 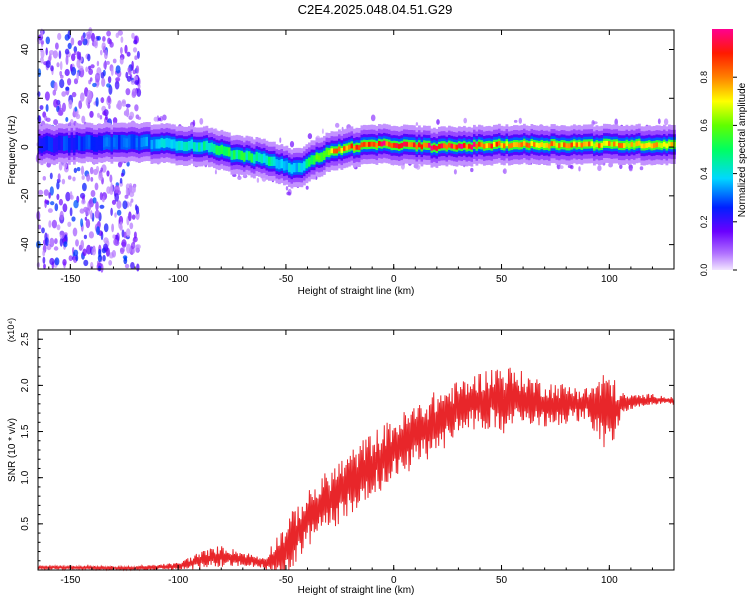 What do you see at coordinates (722, 149) in the screenshot?
I see `colorbar-gradient` at bounding box center [722, 149].